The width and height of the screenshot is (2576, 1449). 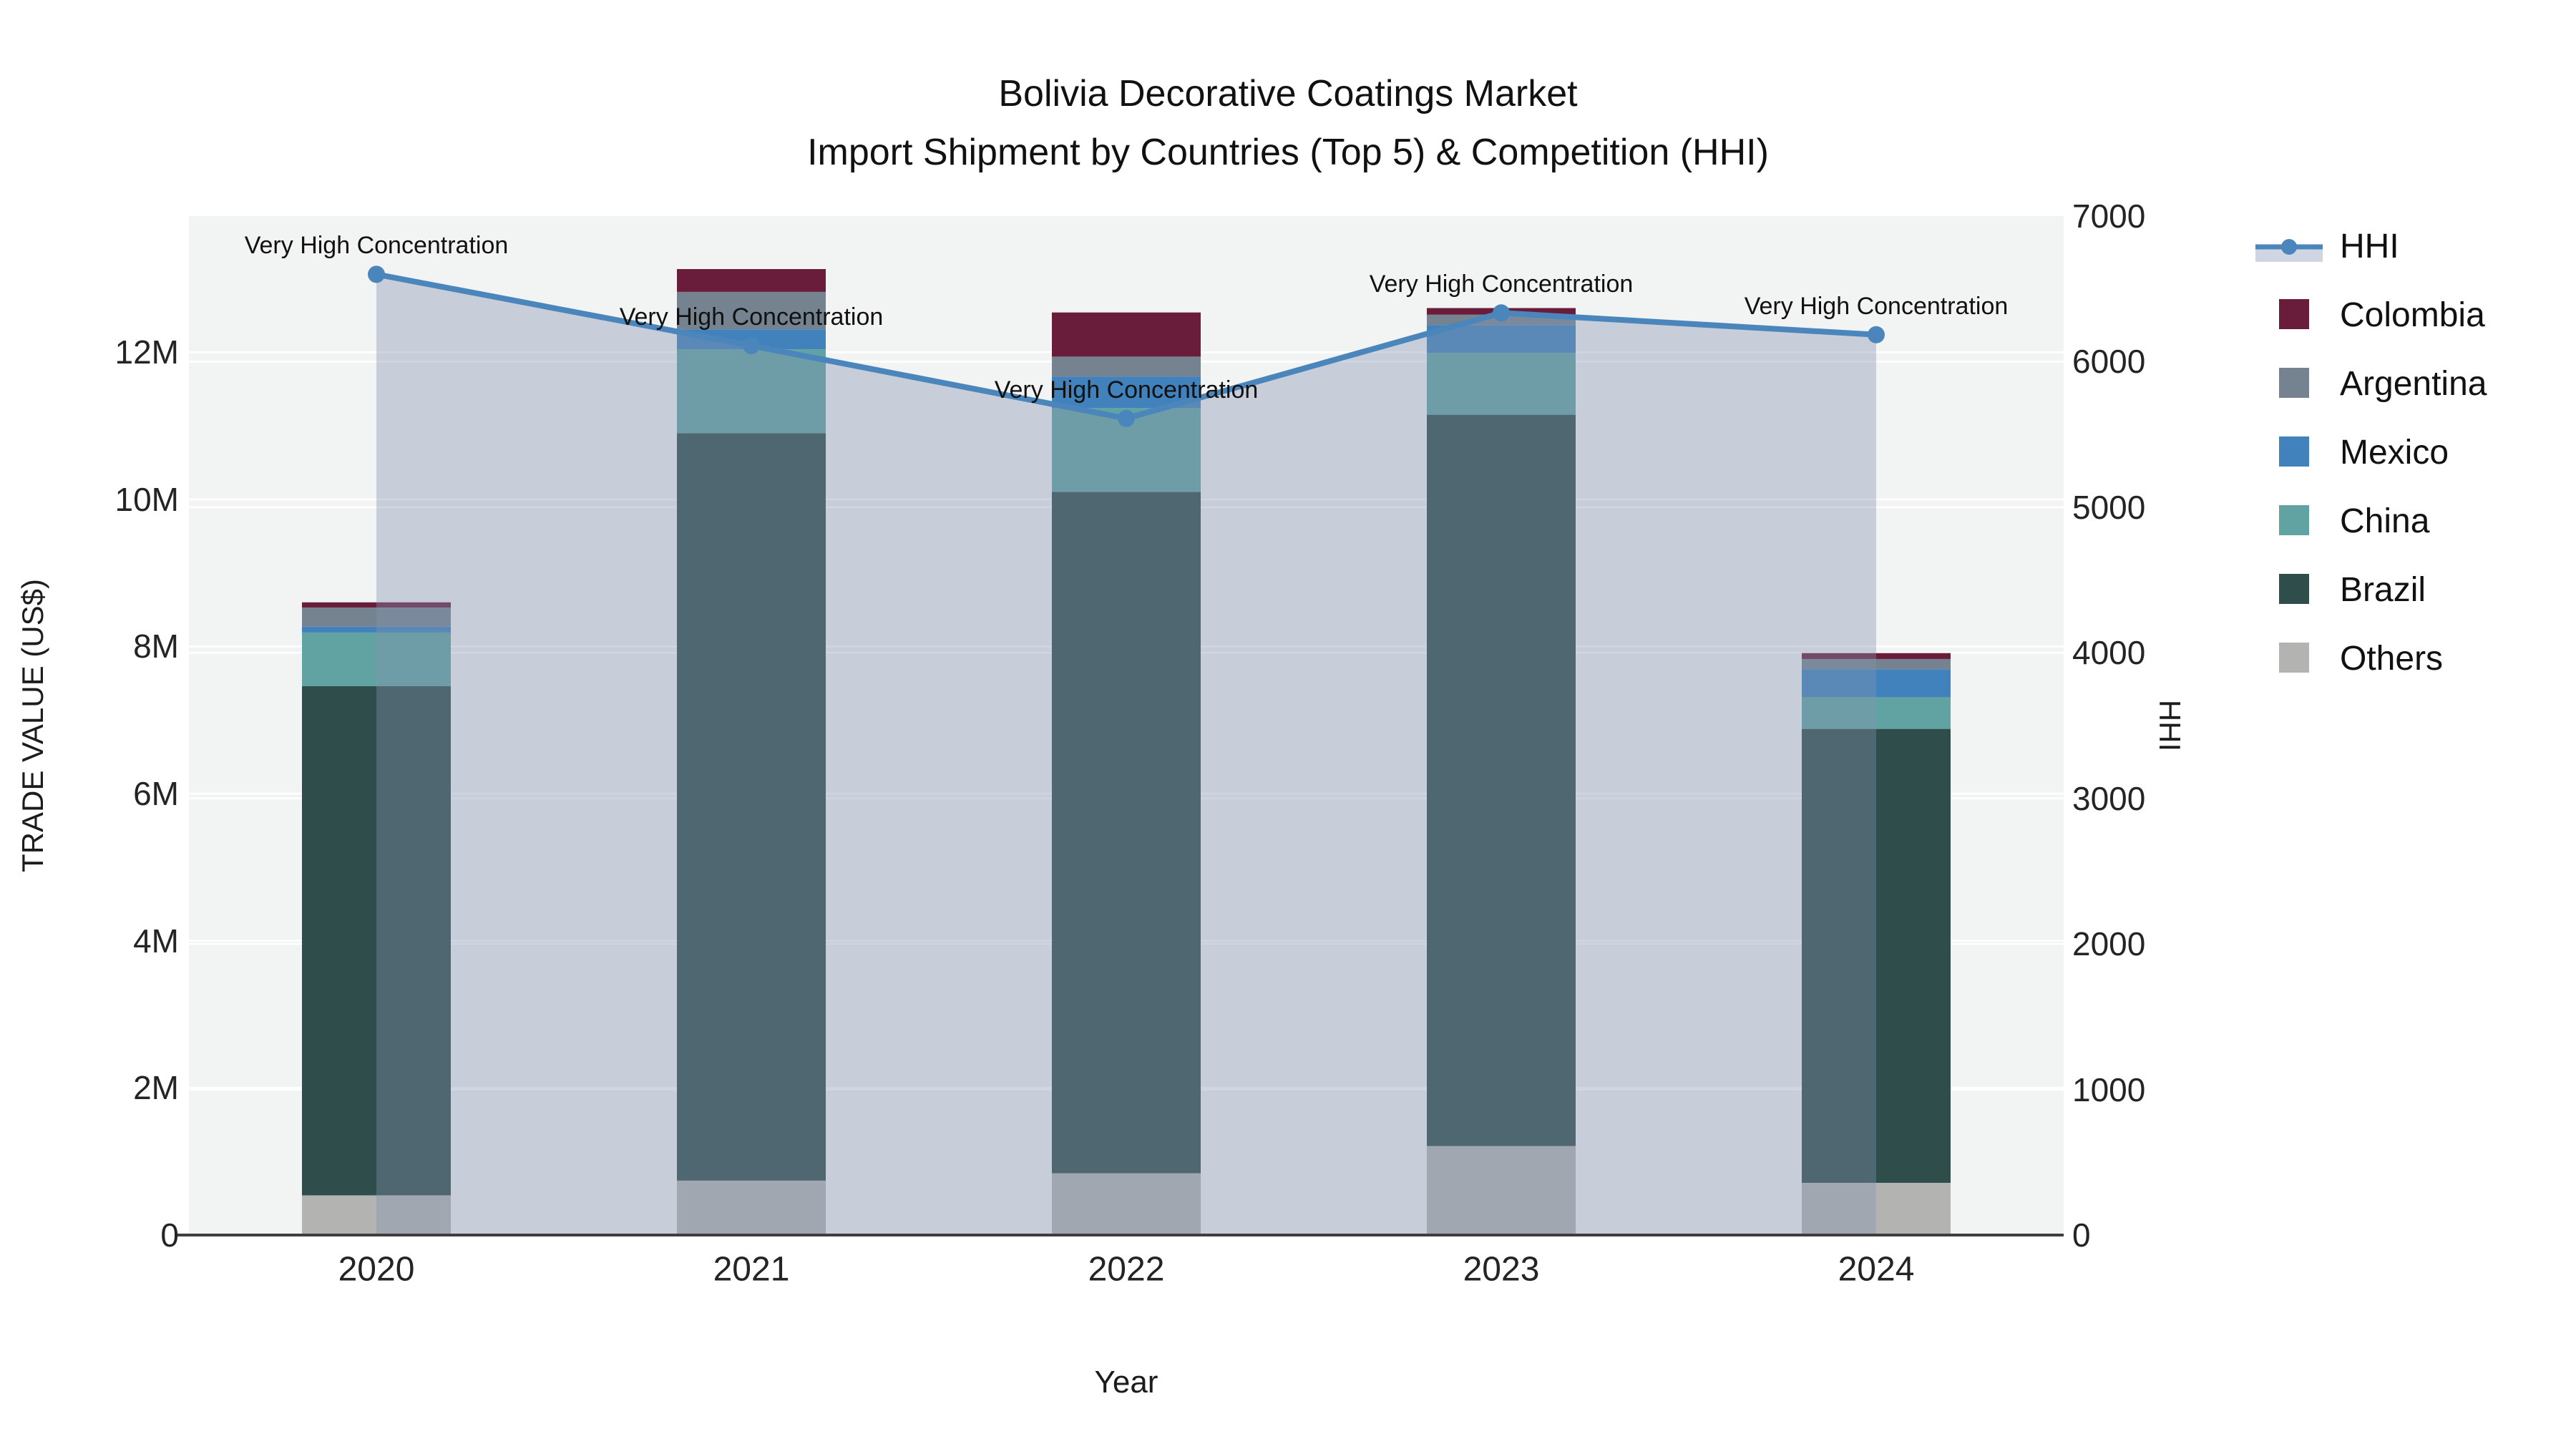 I want to click on hhi-marker-2021, so click(x=752, y=346).